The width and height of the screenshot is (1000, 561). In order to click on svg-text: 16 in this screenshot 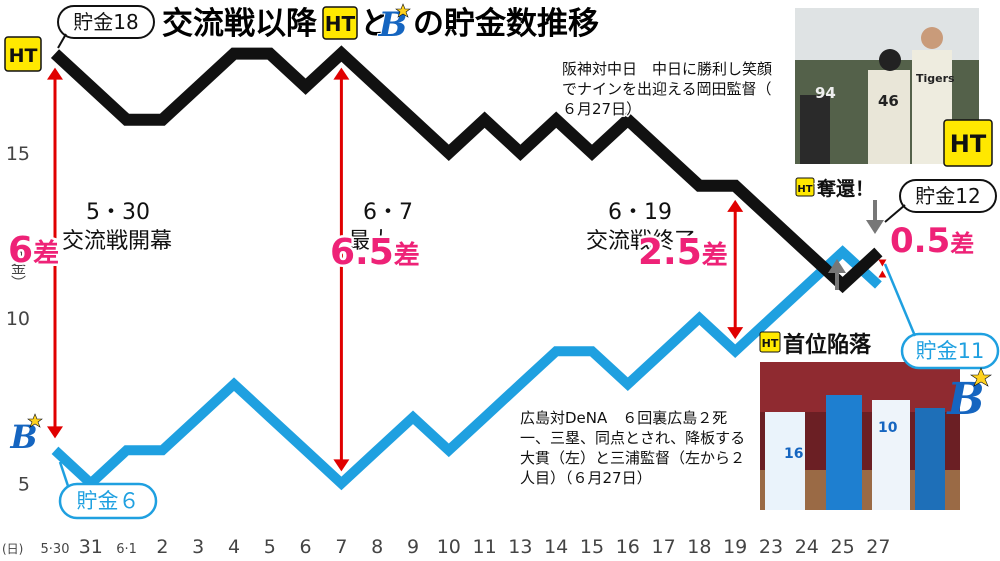, I will do `click(793, 454)`.